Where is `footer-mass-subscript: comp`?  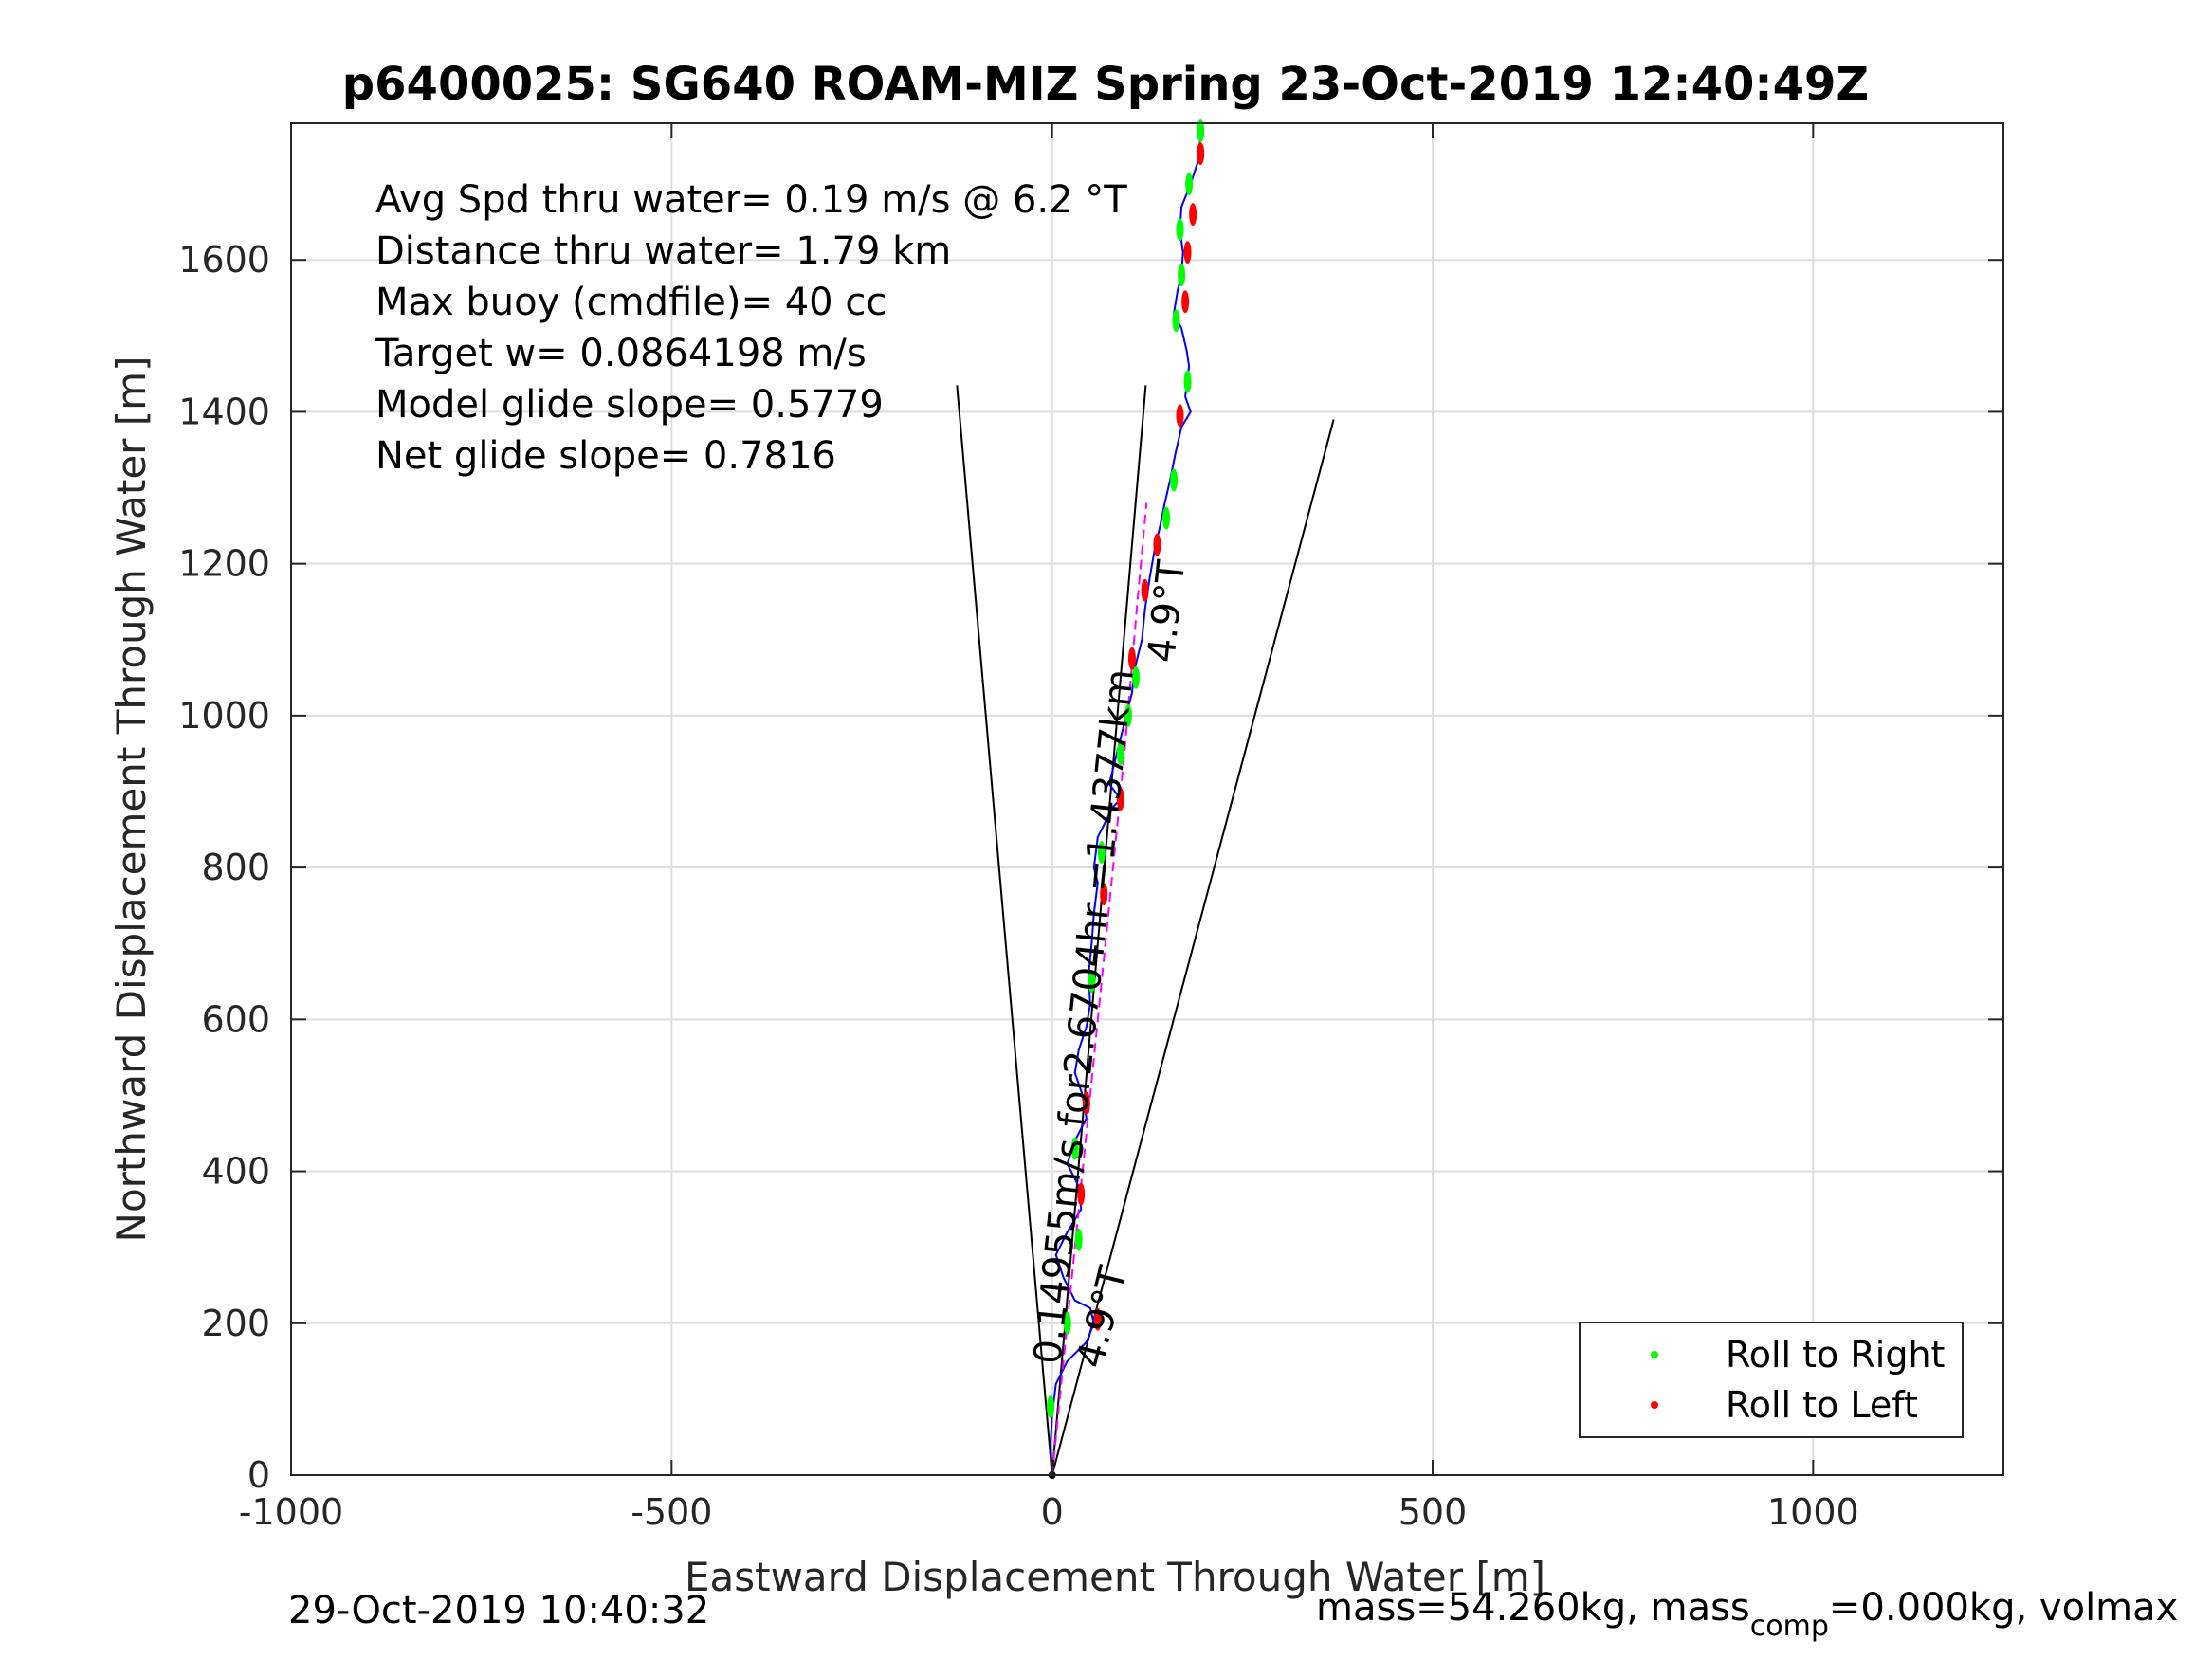 footer-mass-subscript: comp is located at coordinates (1789, 1626).